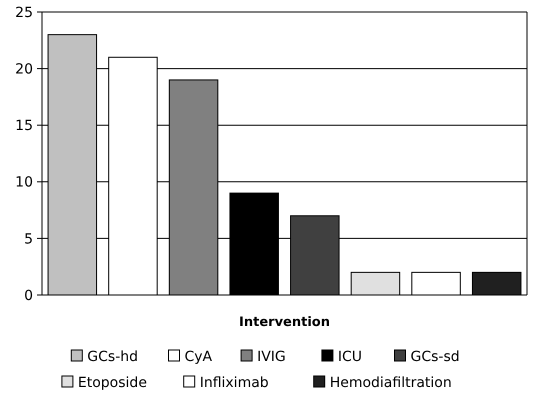 The height and width of the screenshot is (403, 533). I want to click on y-tick-label: 10, so click(24, 182).